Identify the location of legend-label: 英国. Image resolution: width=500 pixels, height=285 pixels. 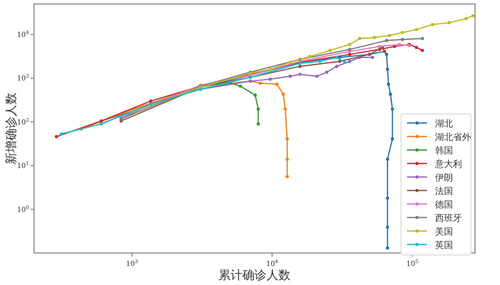
(444, 245).